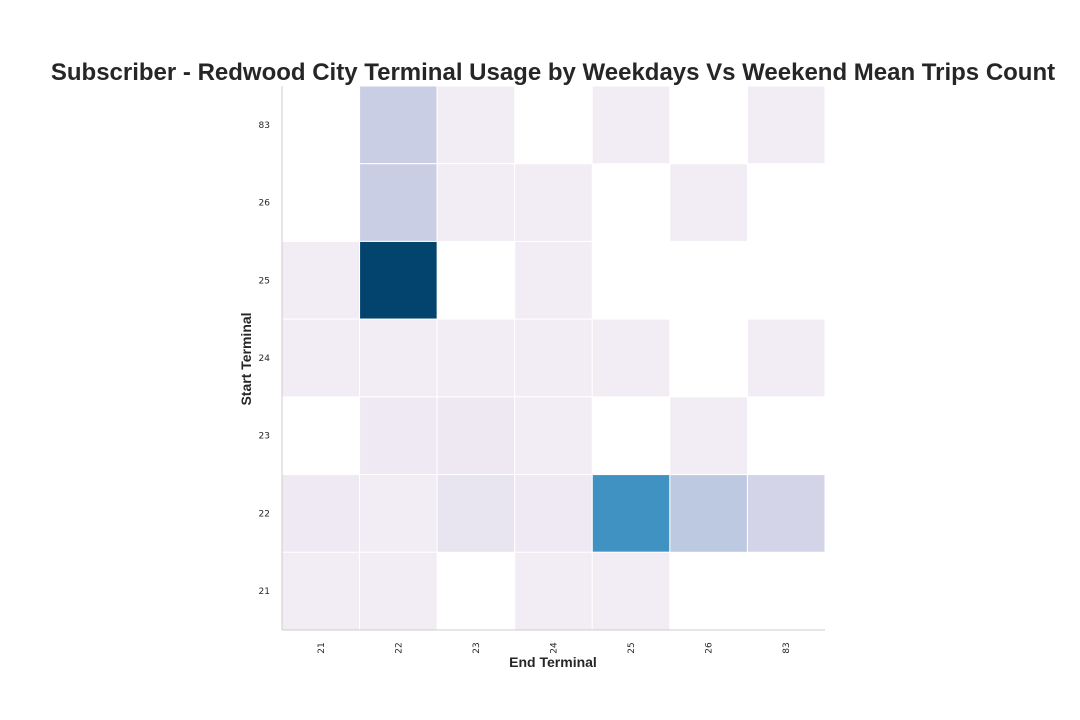 The image size is (1080, 720). Describe the element at coordinates (399, 647) in the screenshot. I see `x-tick-label-22: 22` at that location.